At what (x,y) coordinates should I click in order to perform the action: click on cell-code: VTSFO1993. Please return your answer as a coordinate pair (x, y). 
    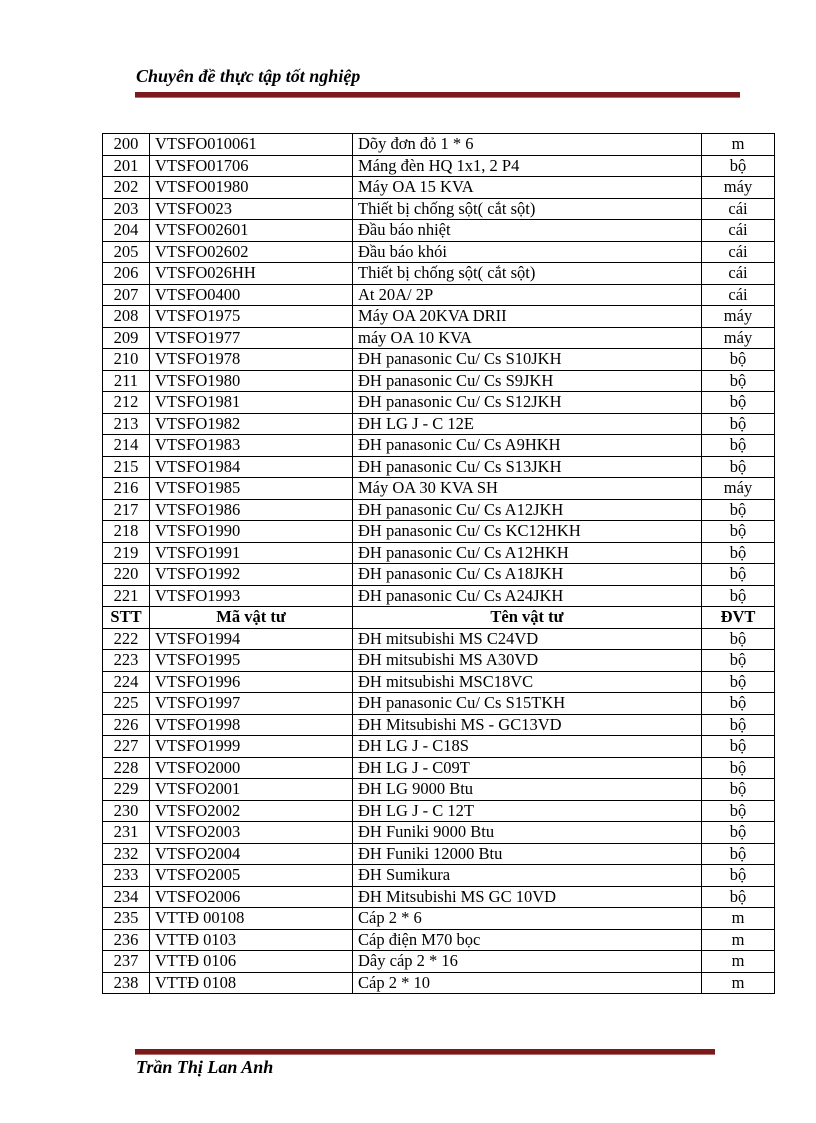
    Looking at the image, I should click on (251, 595).